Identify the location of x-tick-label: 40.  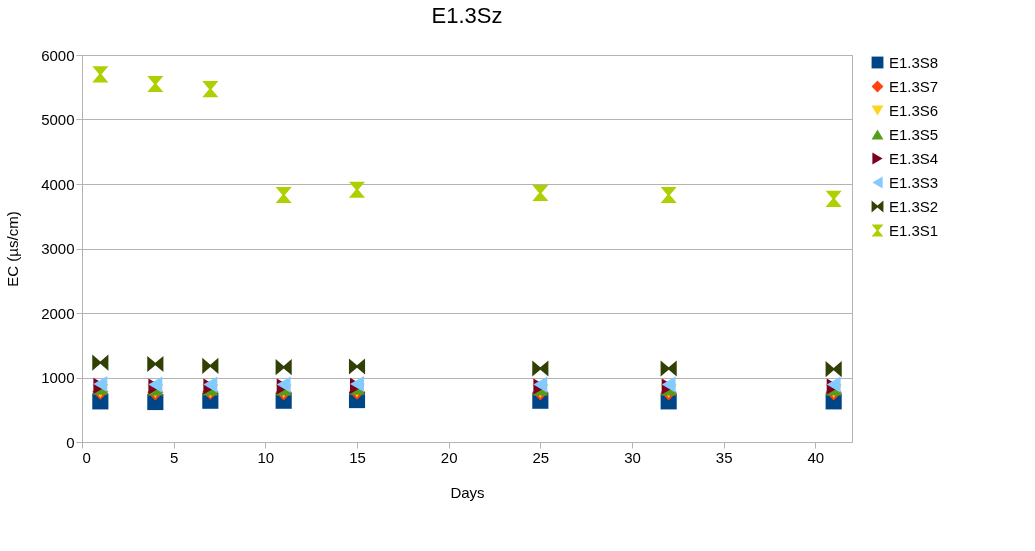
(816, 457).